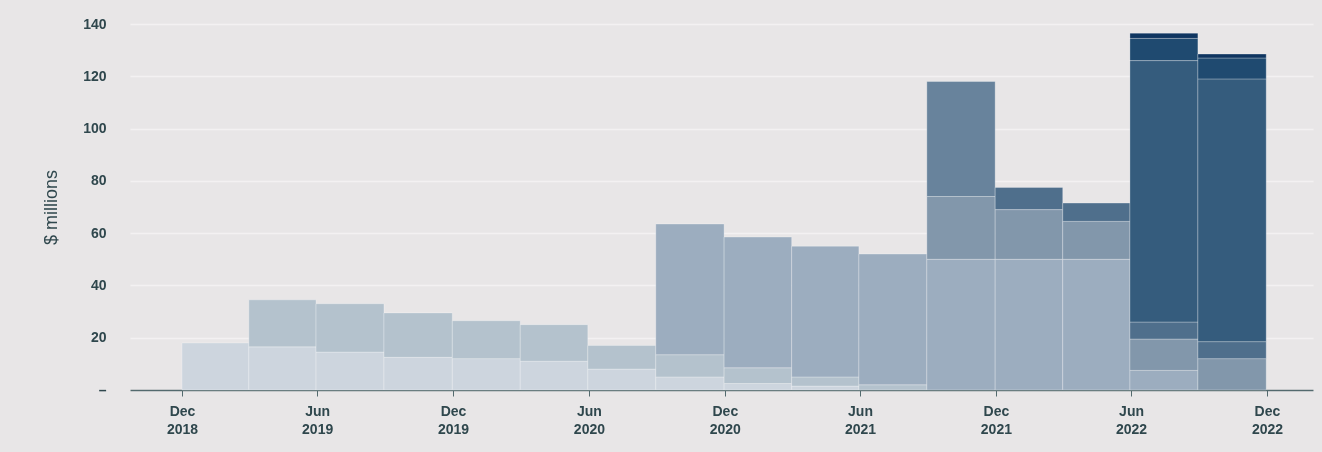 Image resolution: width=1322 pixels, height=452 pixels. I want to click on x-tick-label: Dec 2021, so click(996, 419).